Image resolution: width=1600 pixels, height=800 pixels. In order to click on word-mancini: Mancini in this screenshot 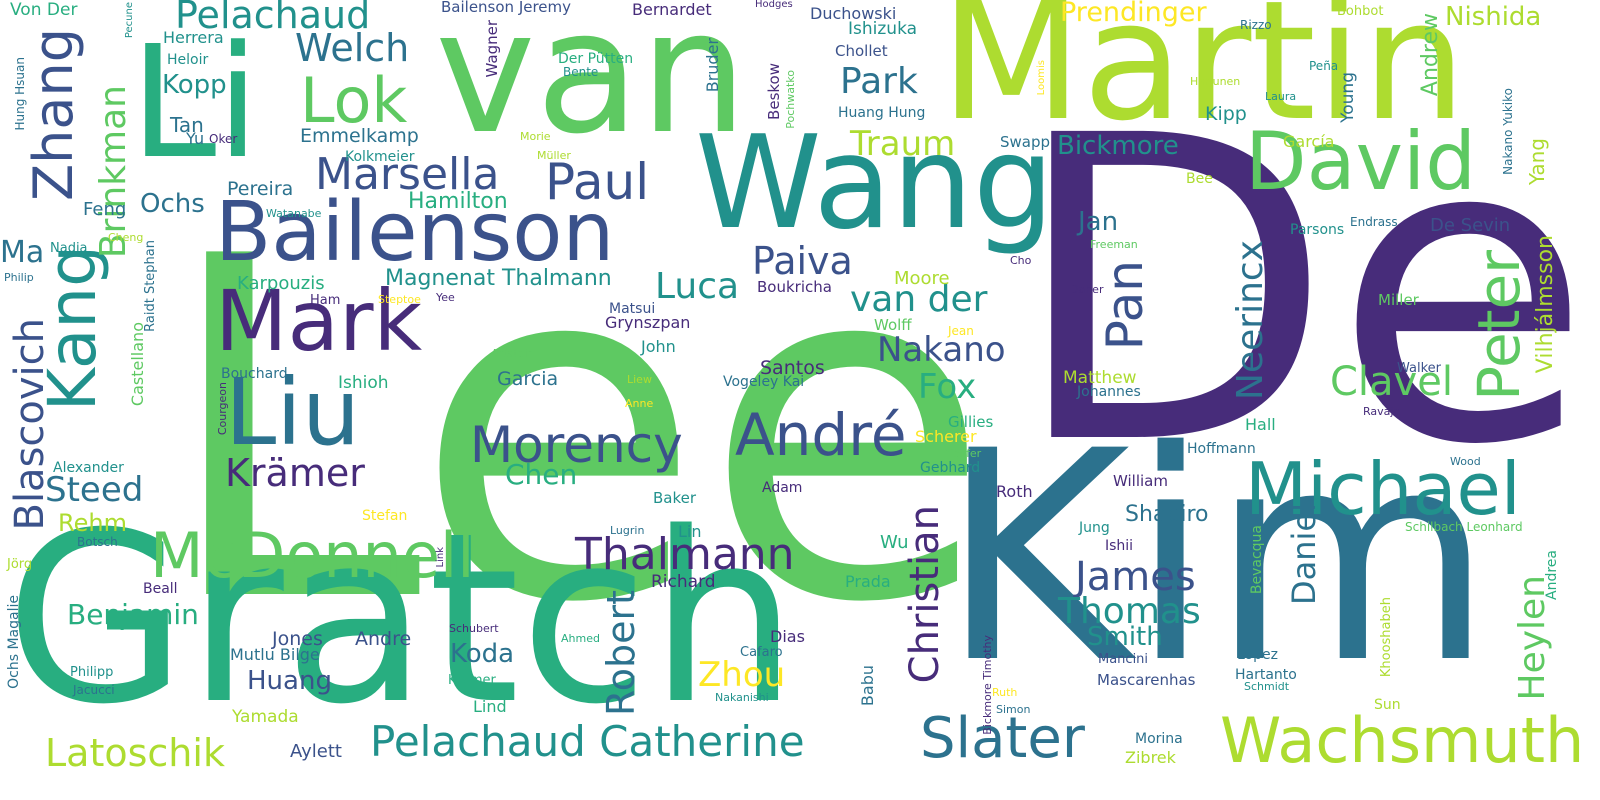, I will do `click(1123, 659)`.